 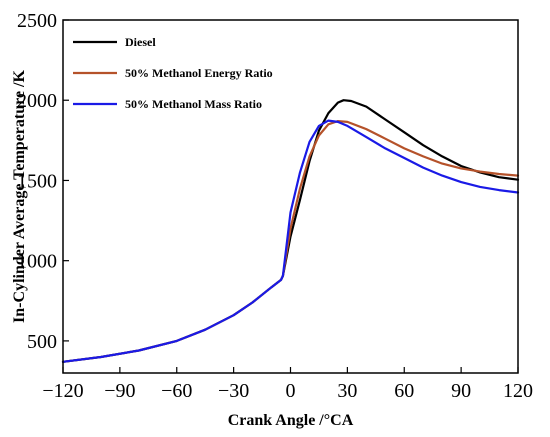 What do you see at coordinates (42, 342) in the screenshot?
I see `y-tick-label: 500` at bounding box center [42, 342].